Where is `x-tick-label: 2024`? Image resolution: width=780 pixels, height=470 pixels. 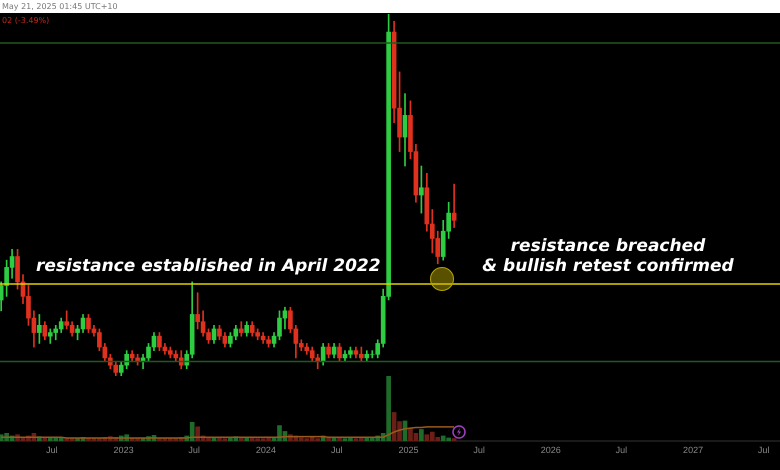 x-tick-label: 2024 is located at coordinates (266, 450).